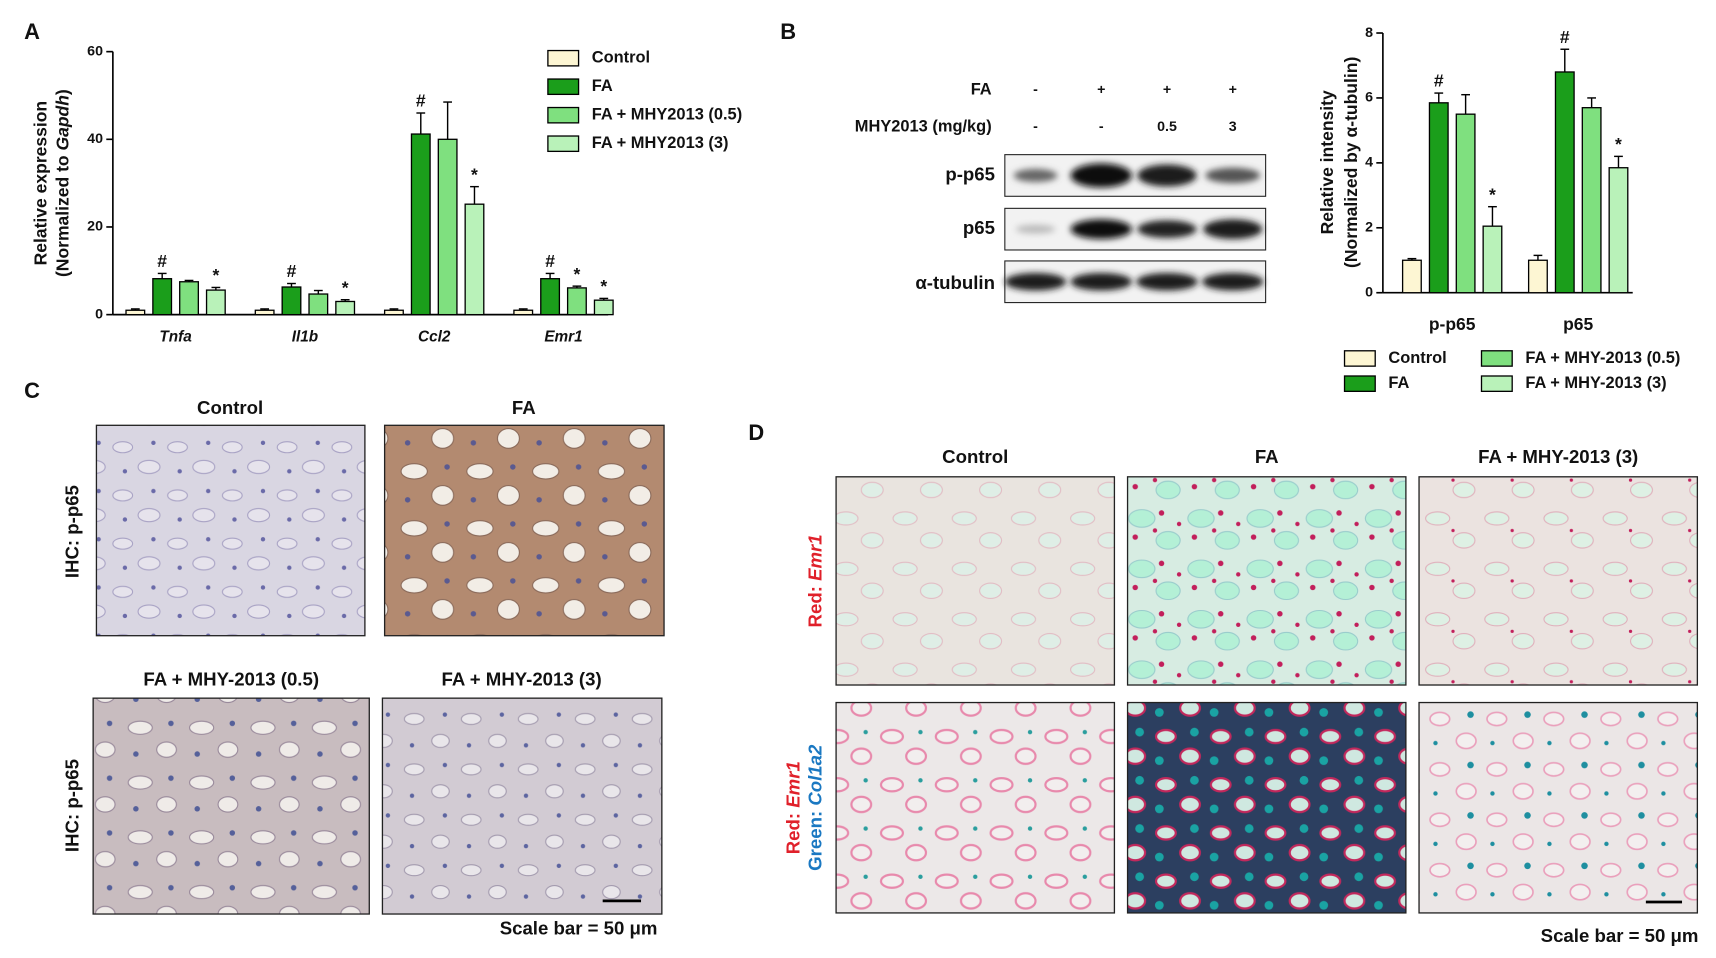 The width and height of the screenshot is (1716, 958). Describe the element at coordinates (524, 407) in the screenshot. I see `image-title: FA` at that location.